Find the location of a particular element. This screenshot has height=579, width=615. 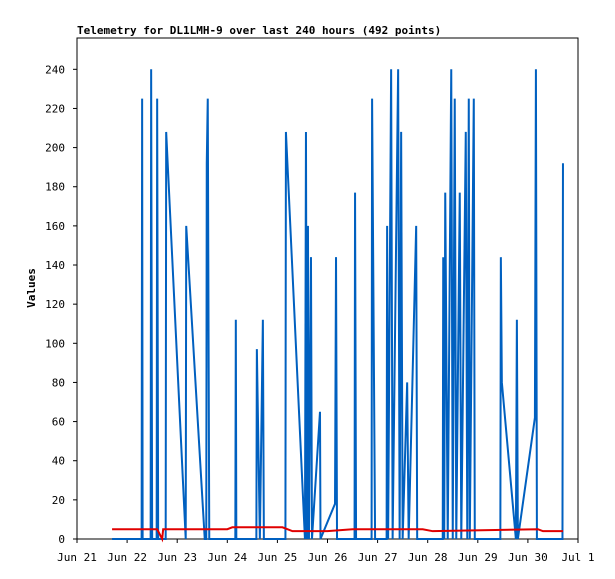

y-tick-label: 140 is located at coordinates (55, 265).